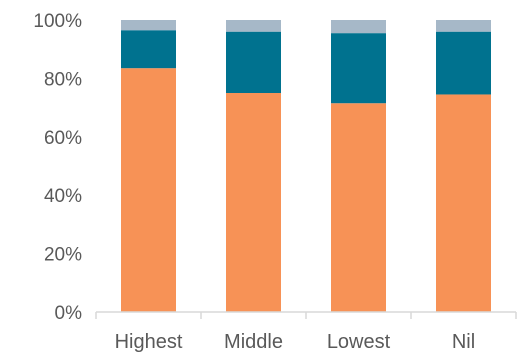  Describe the element at coordinates (253, 342) in the screenshot. I see `x-tick-label: Middle` at that location.